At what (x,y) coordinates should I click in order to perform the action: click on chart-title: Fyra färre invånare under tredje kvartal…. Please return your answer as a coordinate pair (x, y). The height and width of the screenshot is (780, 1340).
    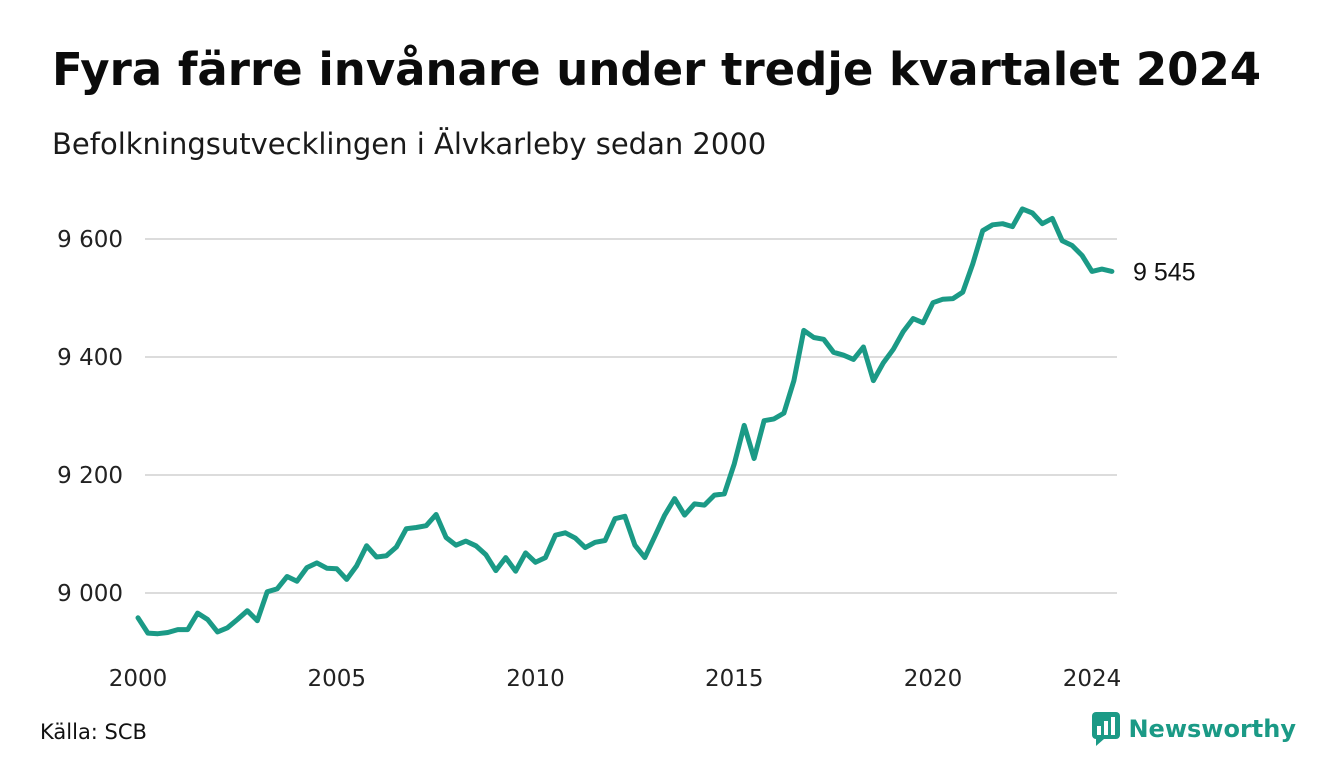
    Looking at the image, I should click on (657, 69).